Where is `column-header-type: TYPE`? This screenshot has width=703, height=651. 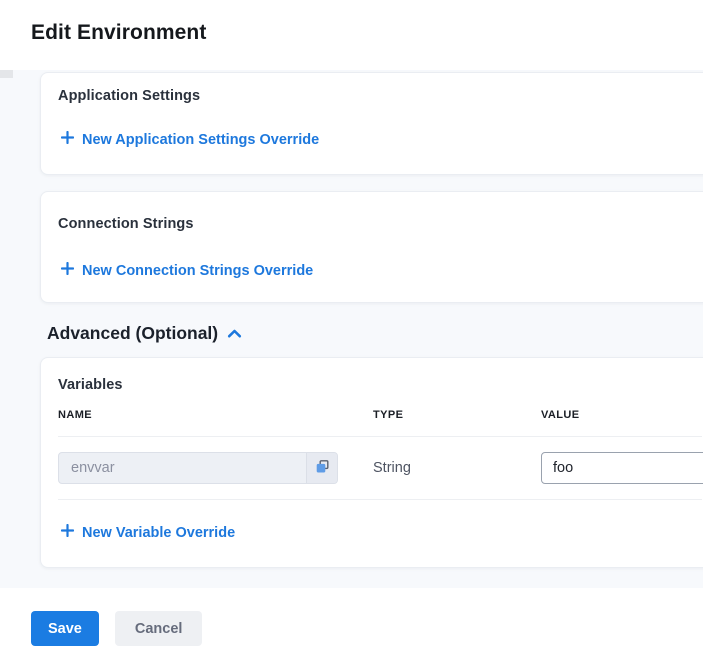 column-header-type: TYPE is located at coordinates (388, 415).